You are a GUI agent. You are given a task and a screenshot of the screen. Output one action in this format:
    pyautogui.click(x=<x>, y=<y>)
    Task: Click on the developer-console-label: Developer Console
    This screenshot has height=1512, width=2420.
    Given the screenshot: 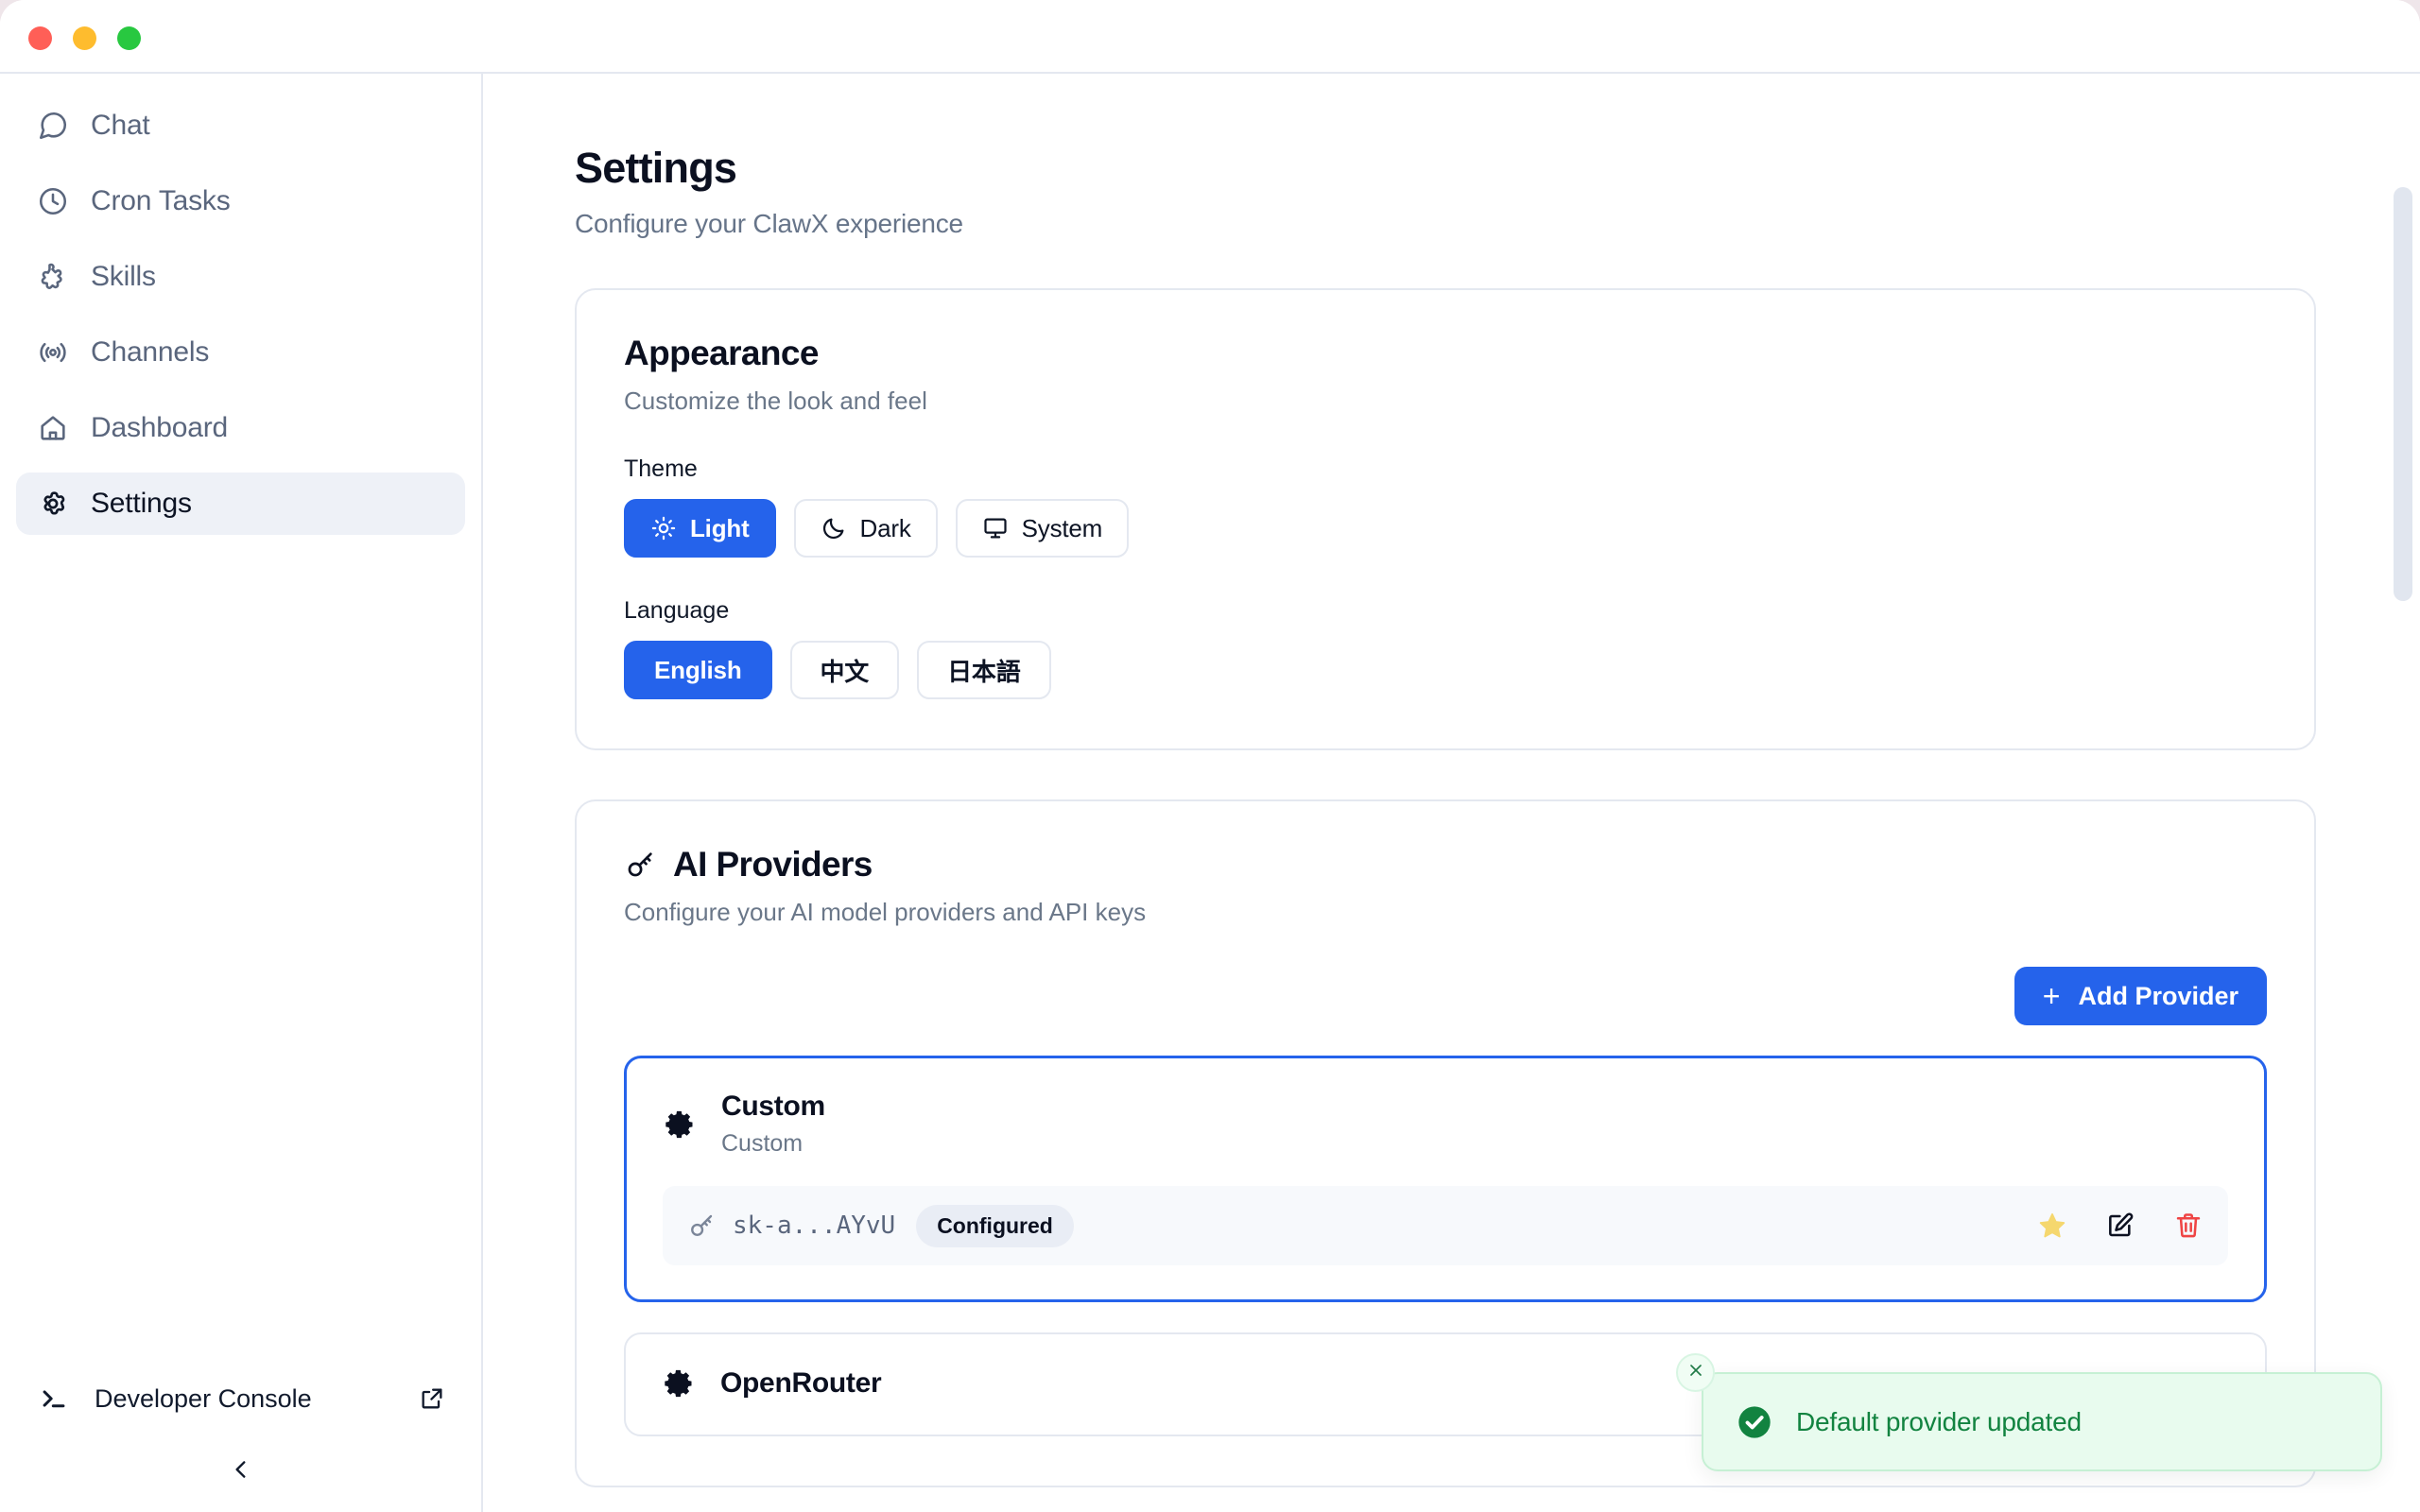 What is the action you would take?
    pyautogui.click(x=203, y=1398)
    